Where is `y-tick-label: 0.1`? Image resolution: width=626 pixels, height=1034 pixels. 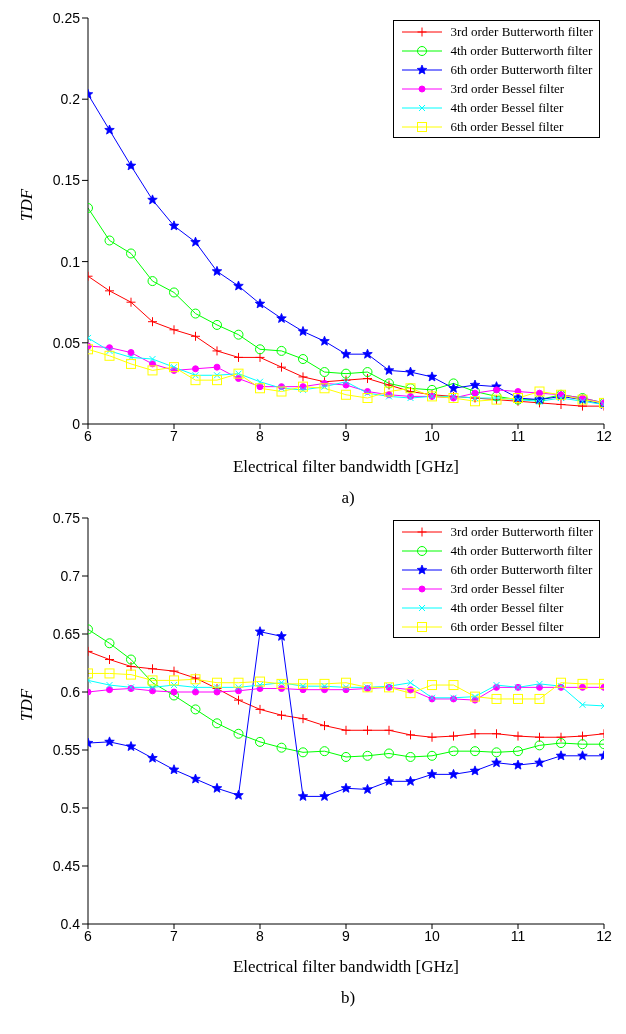
y-tick-label: 0.1 is located at coordinates (70, 261).